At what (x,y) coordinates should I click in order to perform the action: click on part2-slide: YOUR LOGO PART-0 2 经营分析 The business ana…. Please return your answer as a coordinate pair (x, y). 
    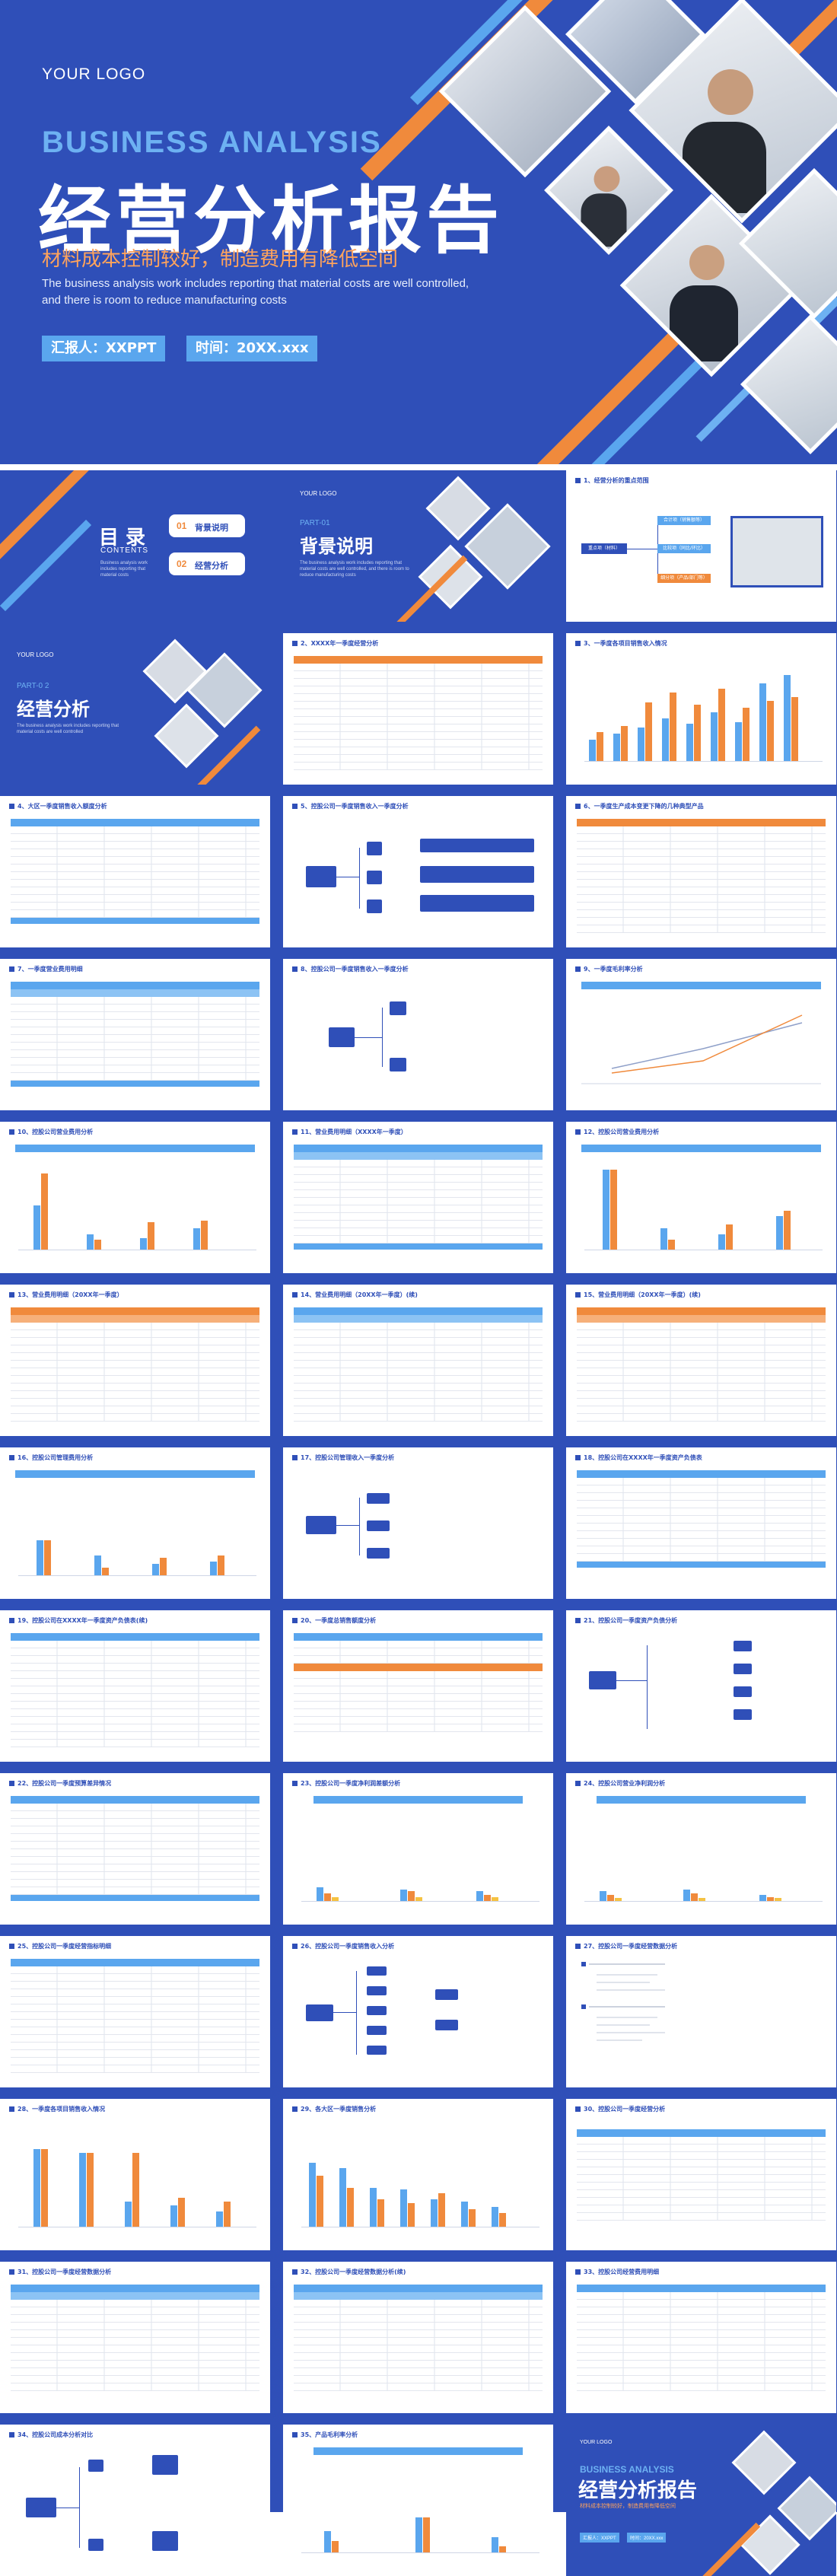
    Looking at the image, I should click on (135, 709).